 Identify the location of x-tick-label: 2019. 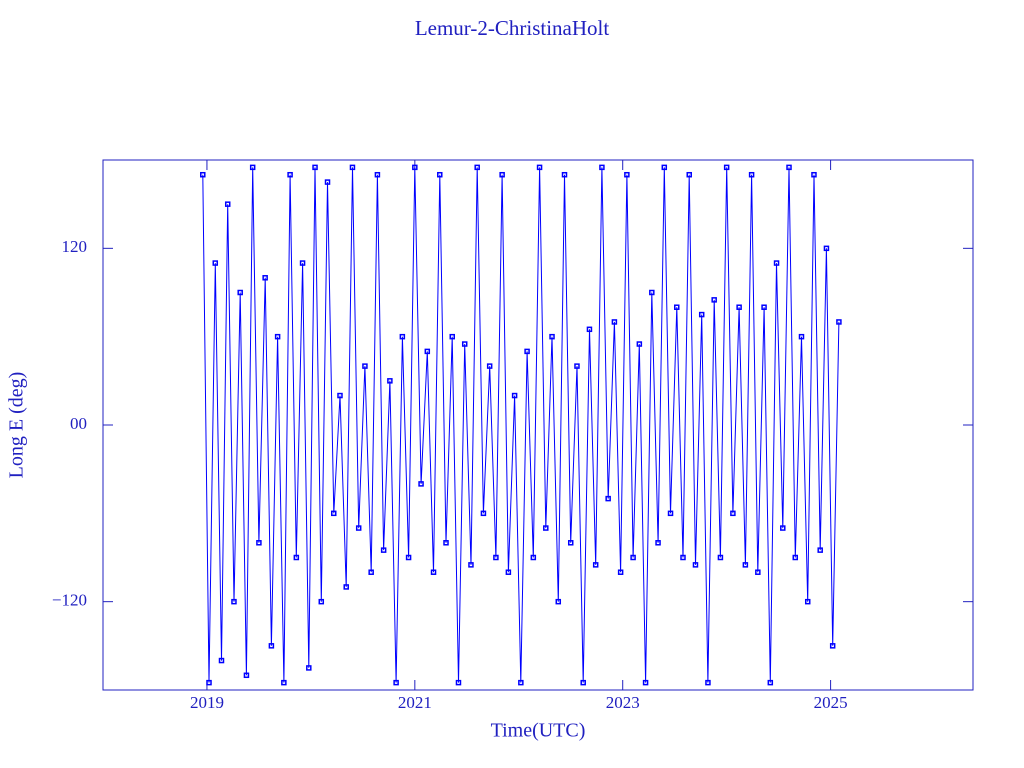
(207, 702).